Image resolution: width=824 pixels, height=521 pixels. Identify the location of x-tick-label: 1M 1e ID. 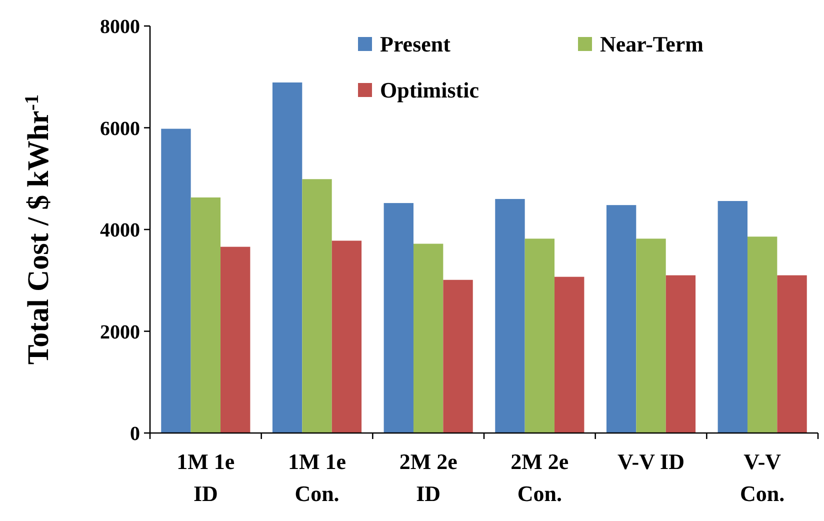
(205, 477).